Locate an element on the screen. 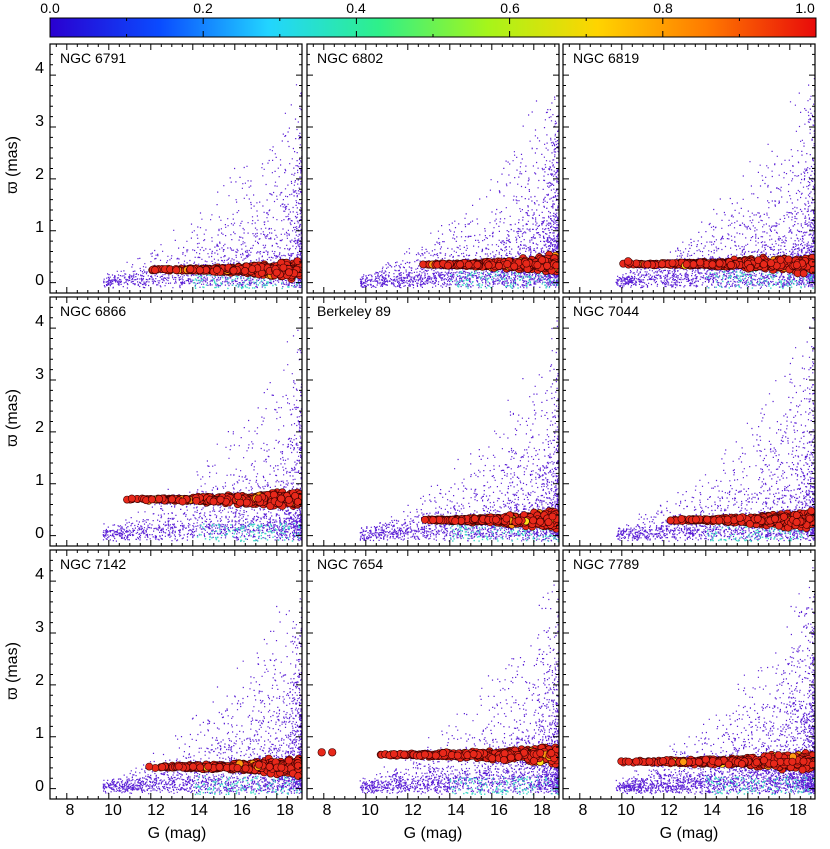  colorbar-tick-label: 0.4 is located at coordinates (356, 8).